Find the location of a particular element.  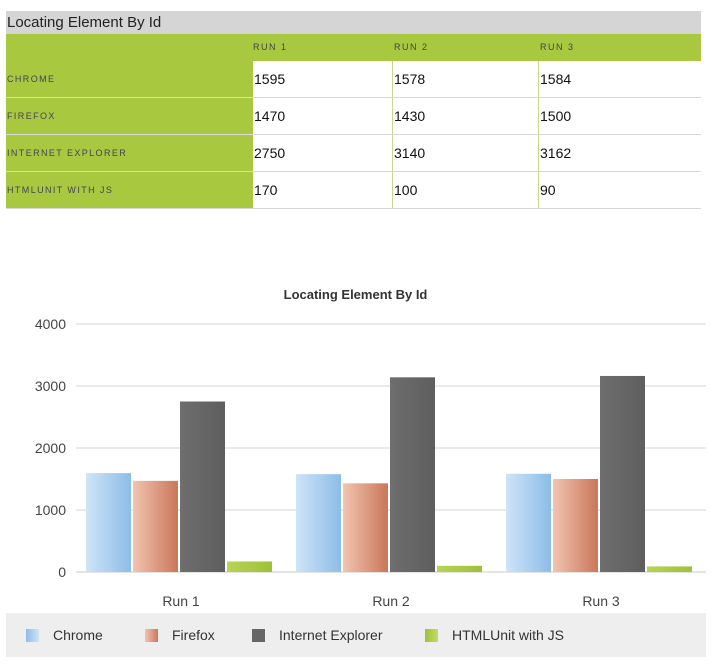

row-label: FIREFOX is located at coordinates (129, 116).